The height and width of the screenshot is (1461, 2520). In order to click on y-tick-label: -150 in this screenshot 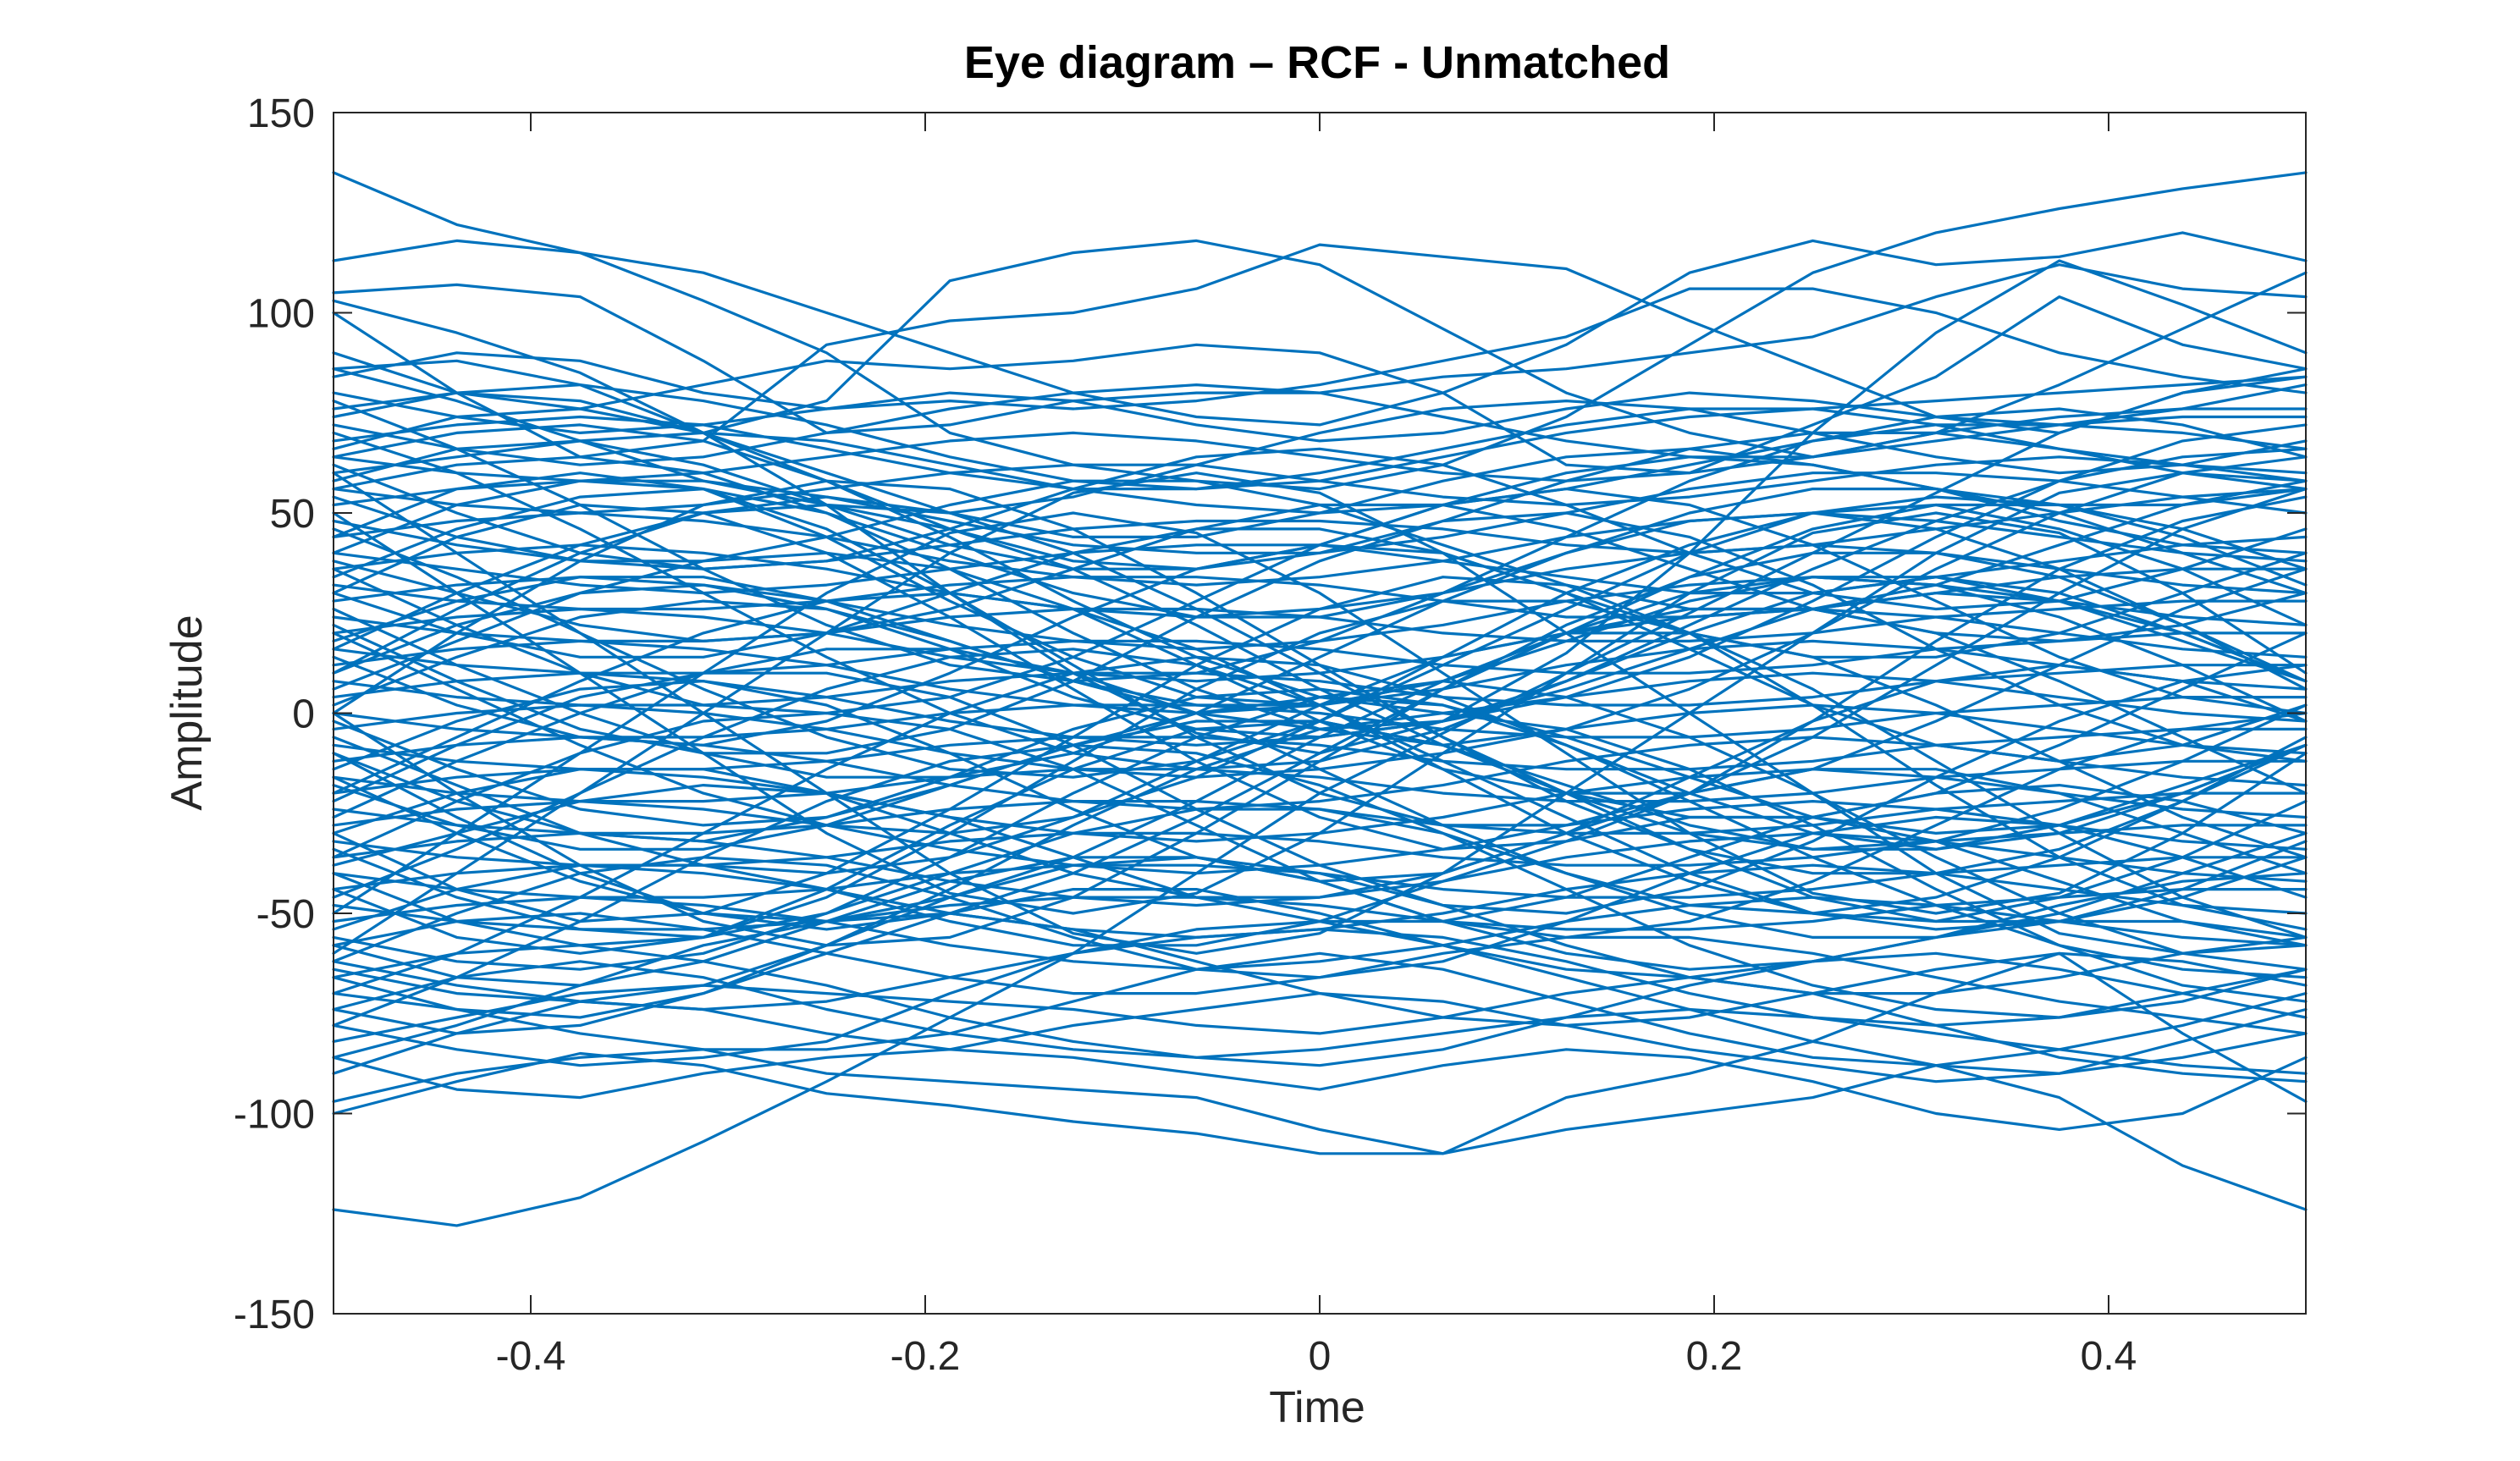, I will do `click(274, 1315)`.